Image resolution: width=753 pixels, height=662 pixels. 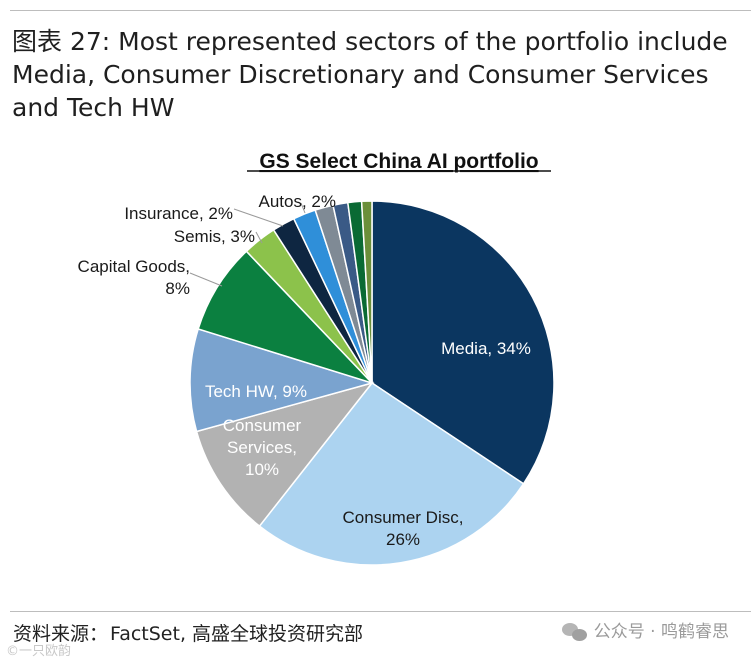 I want to click on pie-slice-label: Consumer Disc,, so click(x=403, y=517).